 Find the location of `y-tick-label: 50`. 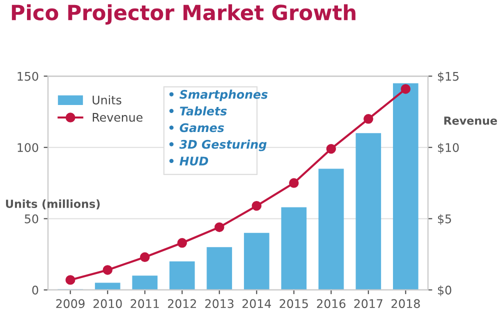

y-tick-label: 50 is located at coordinates (31, 219).